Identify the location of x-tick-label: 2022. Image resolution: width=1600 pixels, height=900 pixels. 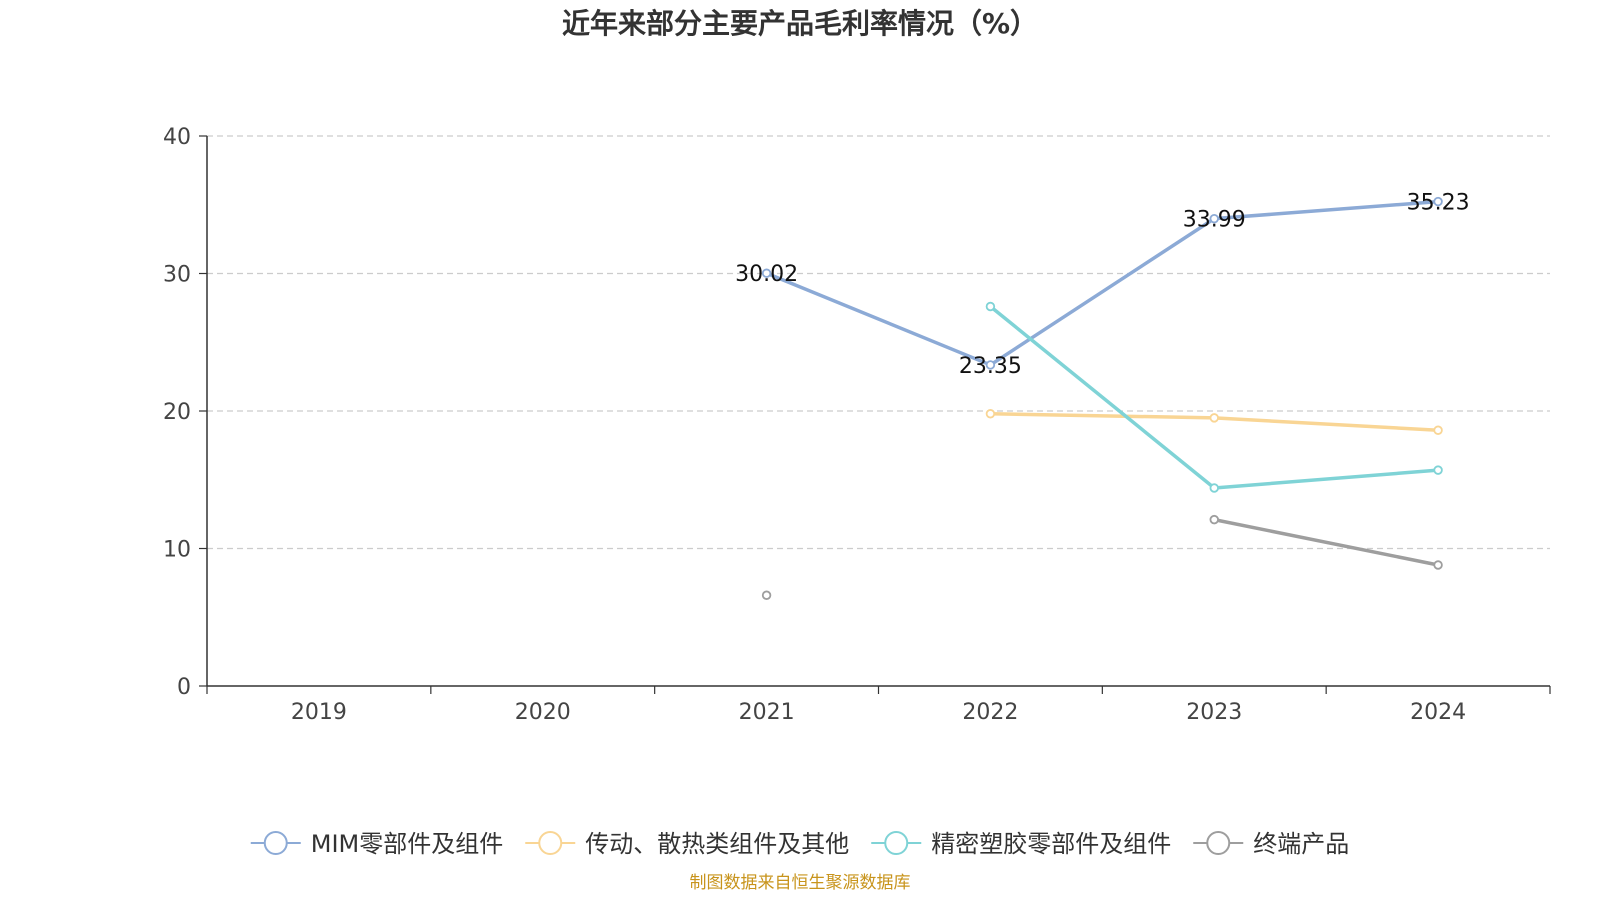
(990, 712).